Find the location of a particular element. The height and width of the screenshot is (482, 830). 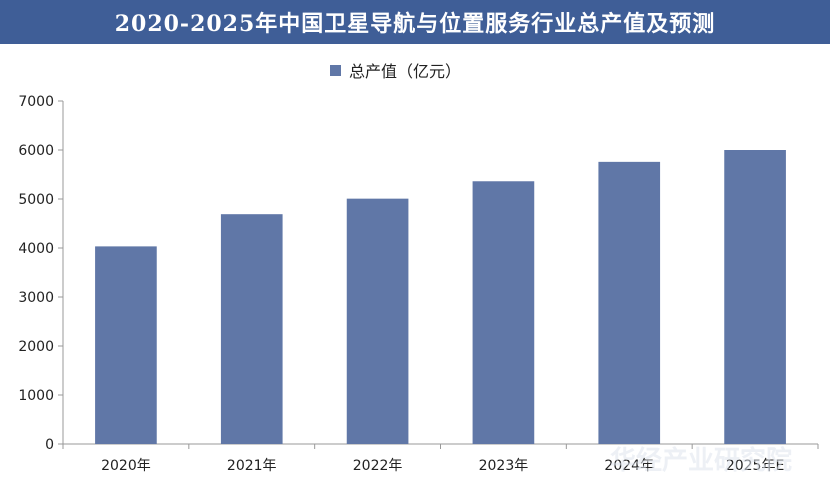

y-tick-label: 7000 is located at coordinates (36, 102).